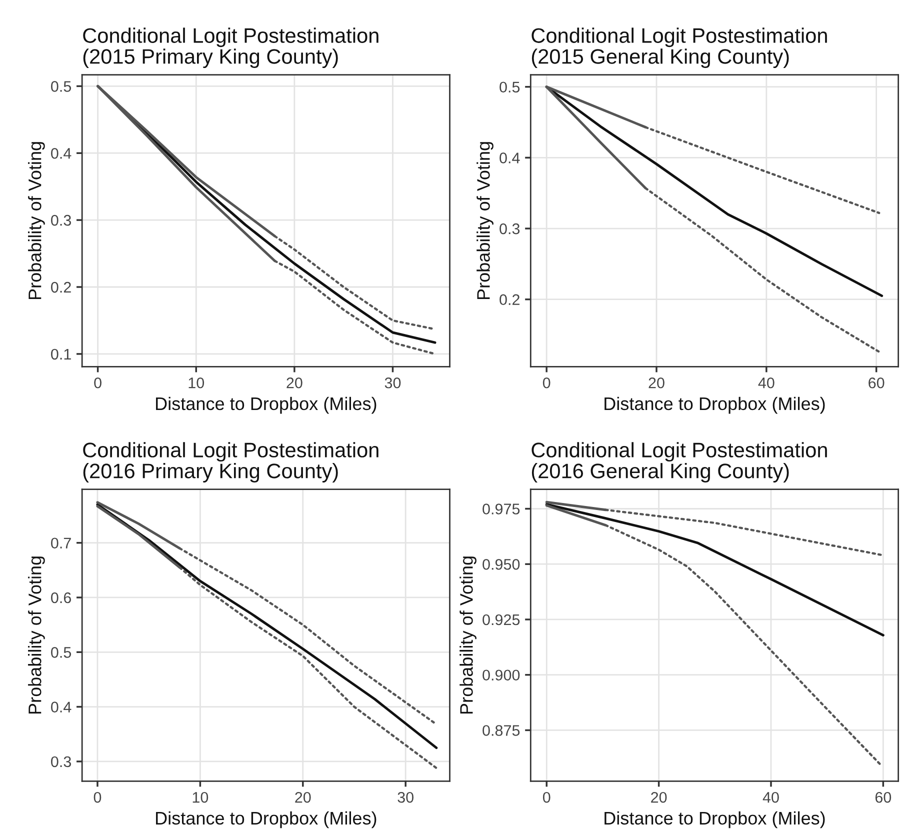 The width and height of the screenshot is (912, 831). Describe the element at coordinates (501, 675) in the screenshot. I see `y-tick-label: 0.900` at that location.